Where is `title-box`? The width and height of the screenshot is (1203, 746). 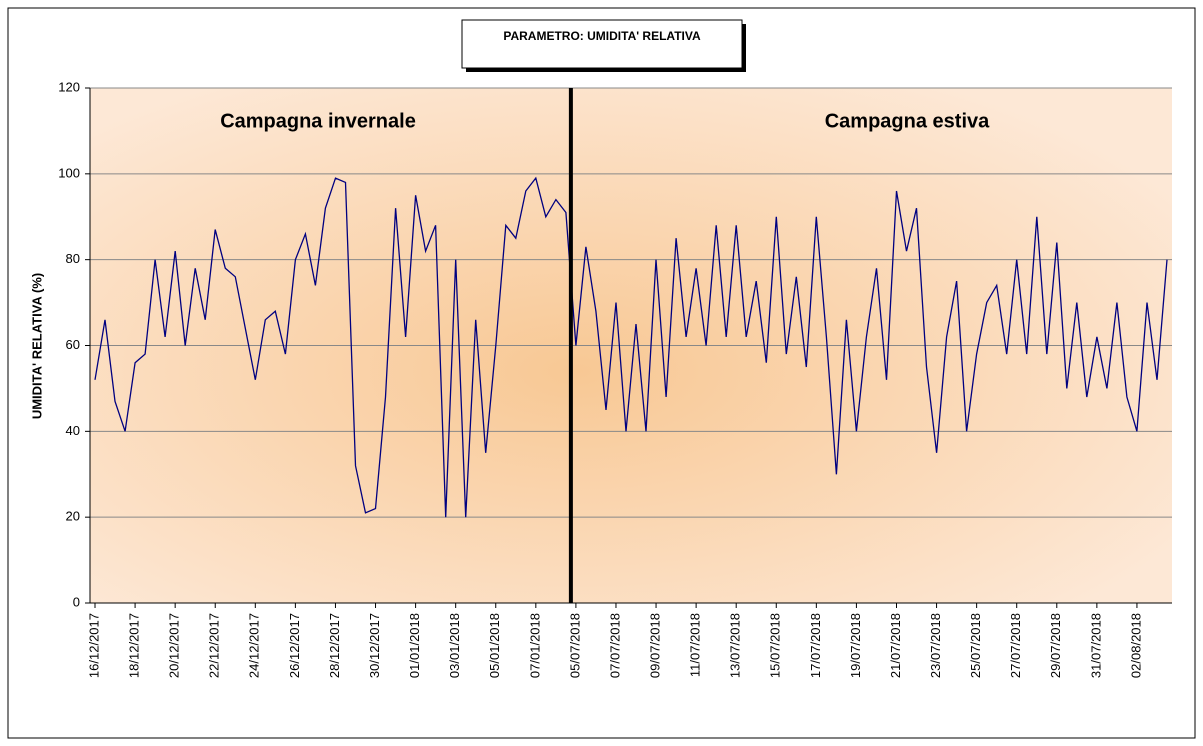
title-box is located at coordinates (602, 44).